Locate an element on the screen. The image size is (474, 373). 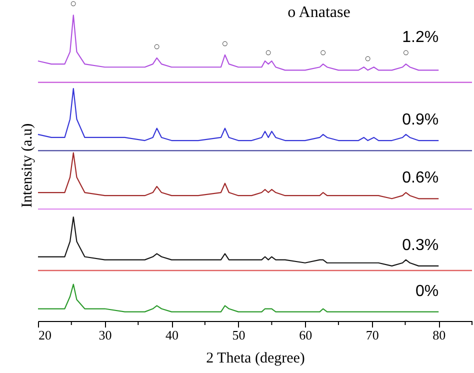
x-tick-label: 20 is located at coordinates (45, 335).